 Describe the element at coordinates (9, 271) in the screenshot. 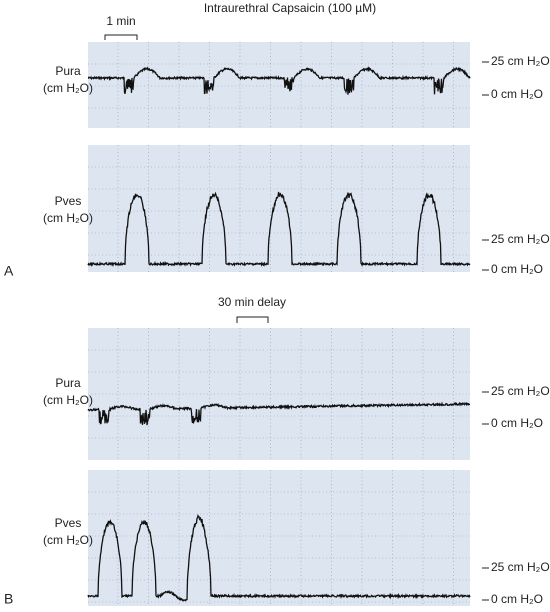

I see `panel-label: A` at that location.